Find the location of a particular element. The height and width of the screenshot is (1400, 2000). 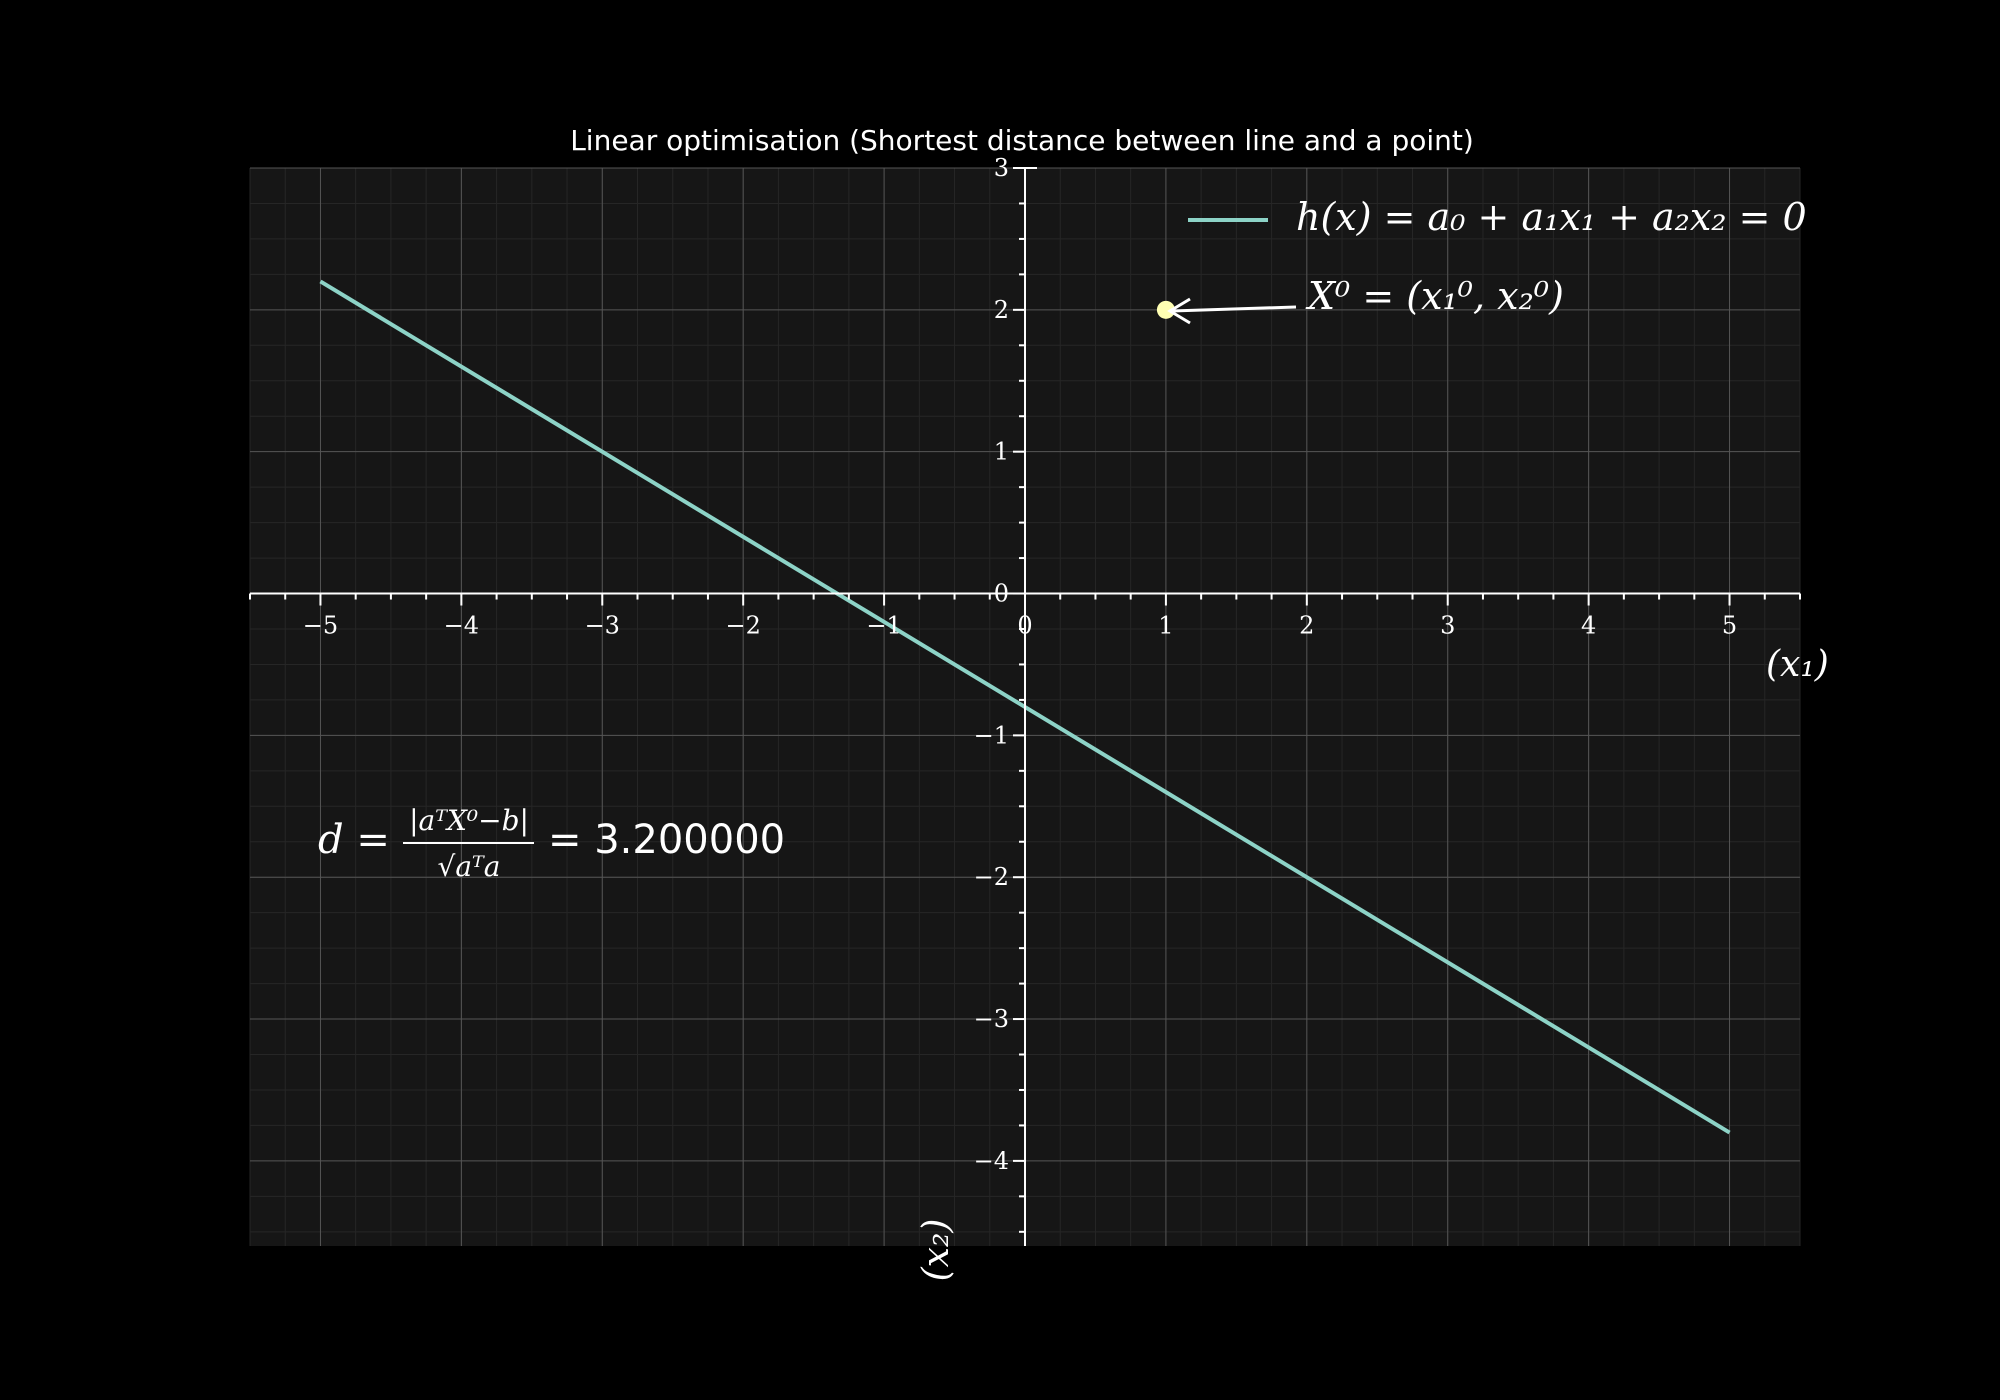

y-tick-label: 3 is located at coordinates (1001, 168).